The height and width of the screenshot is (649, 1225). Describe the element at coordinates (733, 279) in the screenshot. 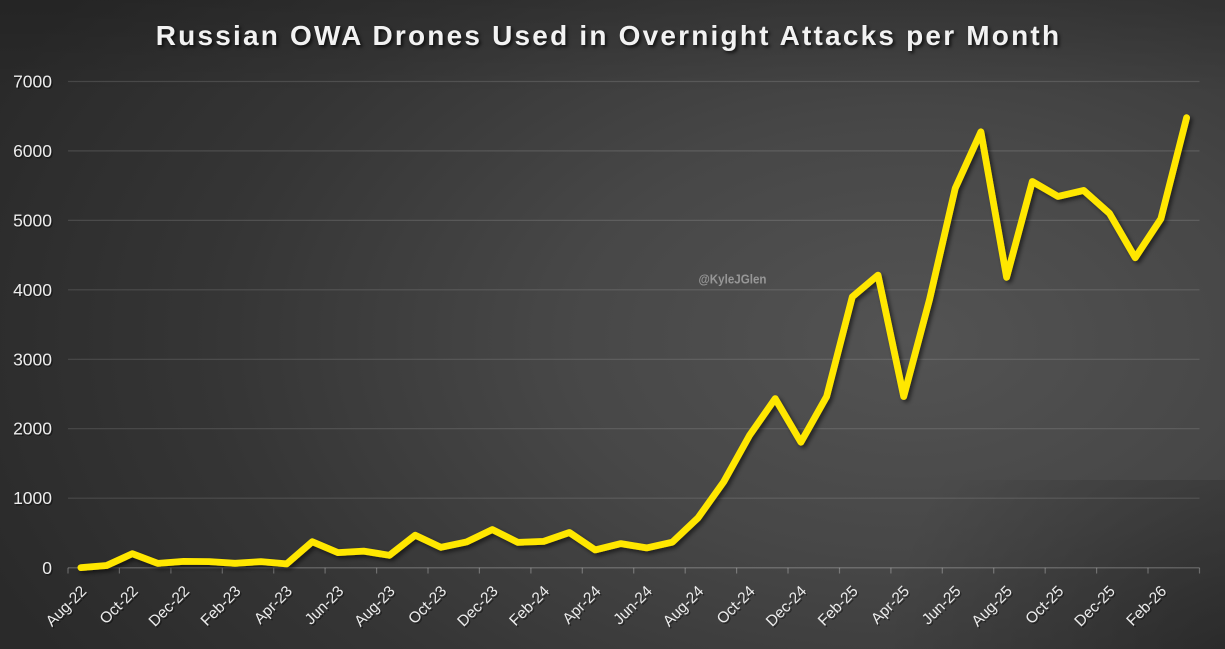

I see `svg-text: @KyleJGlen` at that location.